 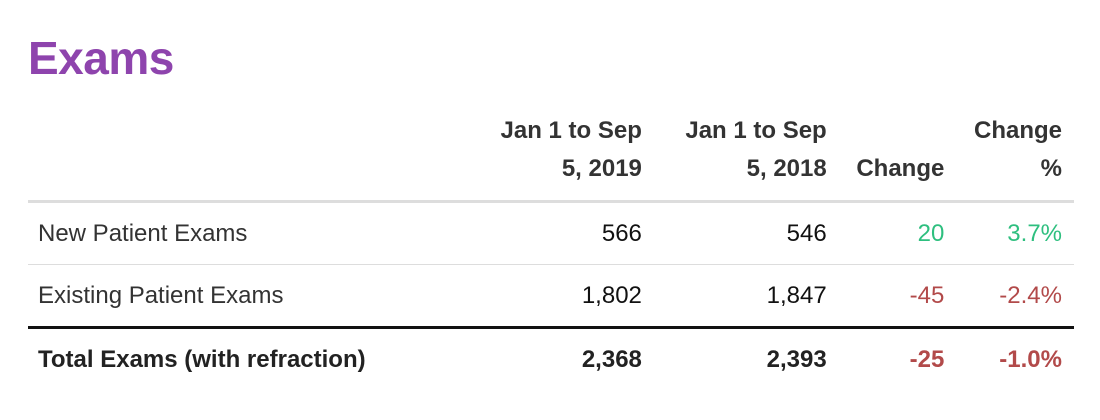 What do you see at coordinates (248, 157) in the screenshot?
I see `header-label-blank` at bounding box center [248, 157].